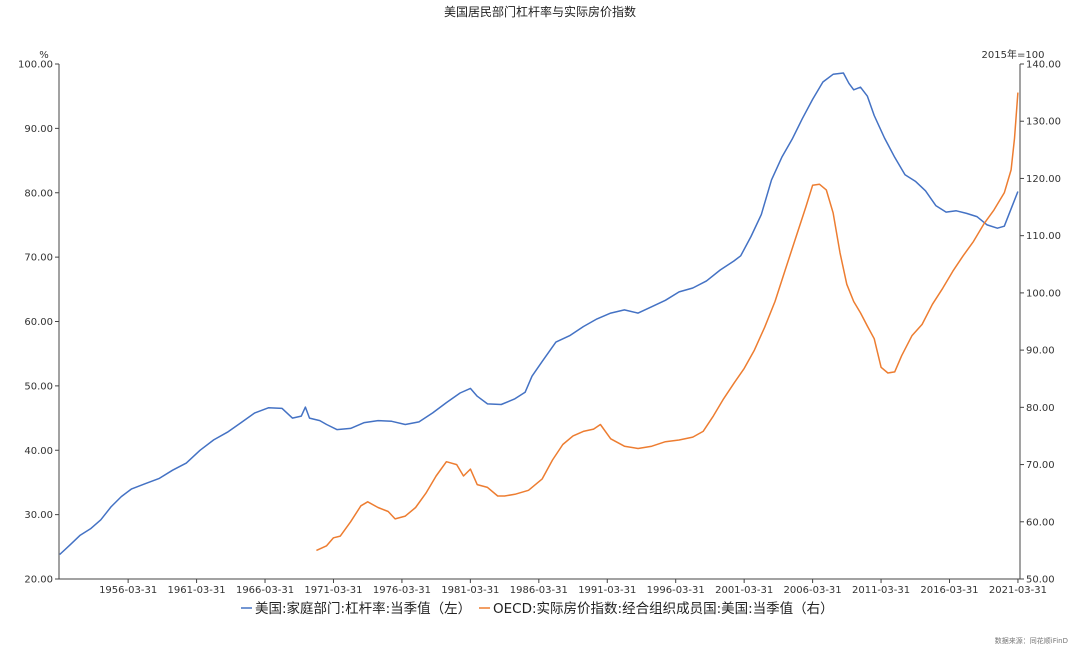  I want to click on right-tick-label: 90.00, so click(1040, 351).